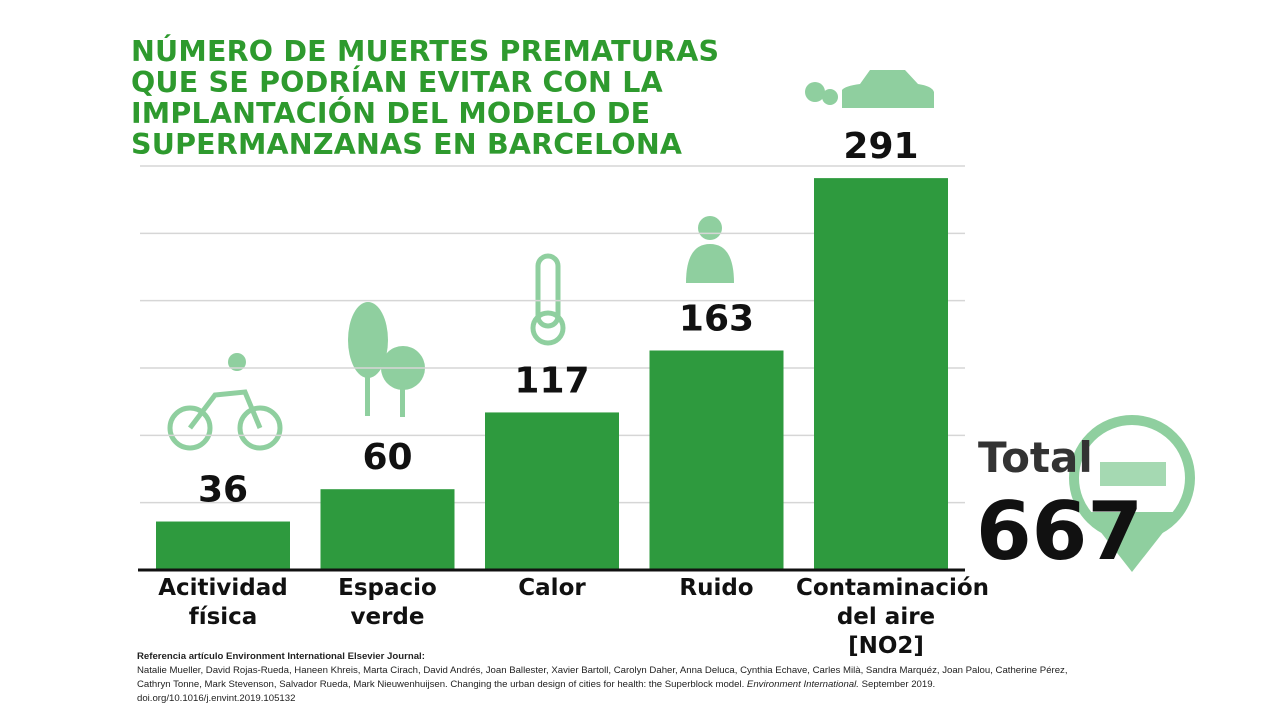 The width and height of the screenshot is (1280, 720). What do you see at coordinates (1059, 531) in the screenshot?
I see `total-value: 667` at bounding box center [1059, 531].